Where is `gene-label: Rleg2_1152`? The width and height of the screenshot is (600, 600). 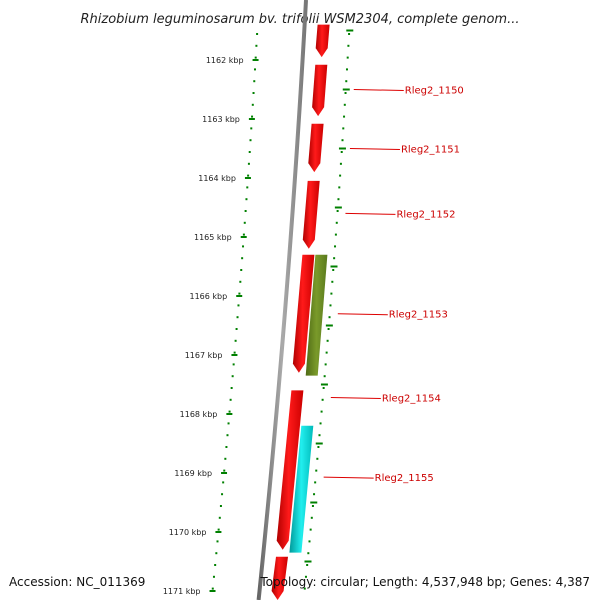
gene-label: Rleg2_1152 is located at coordinates (425, 214).